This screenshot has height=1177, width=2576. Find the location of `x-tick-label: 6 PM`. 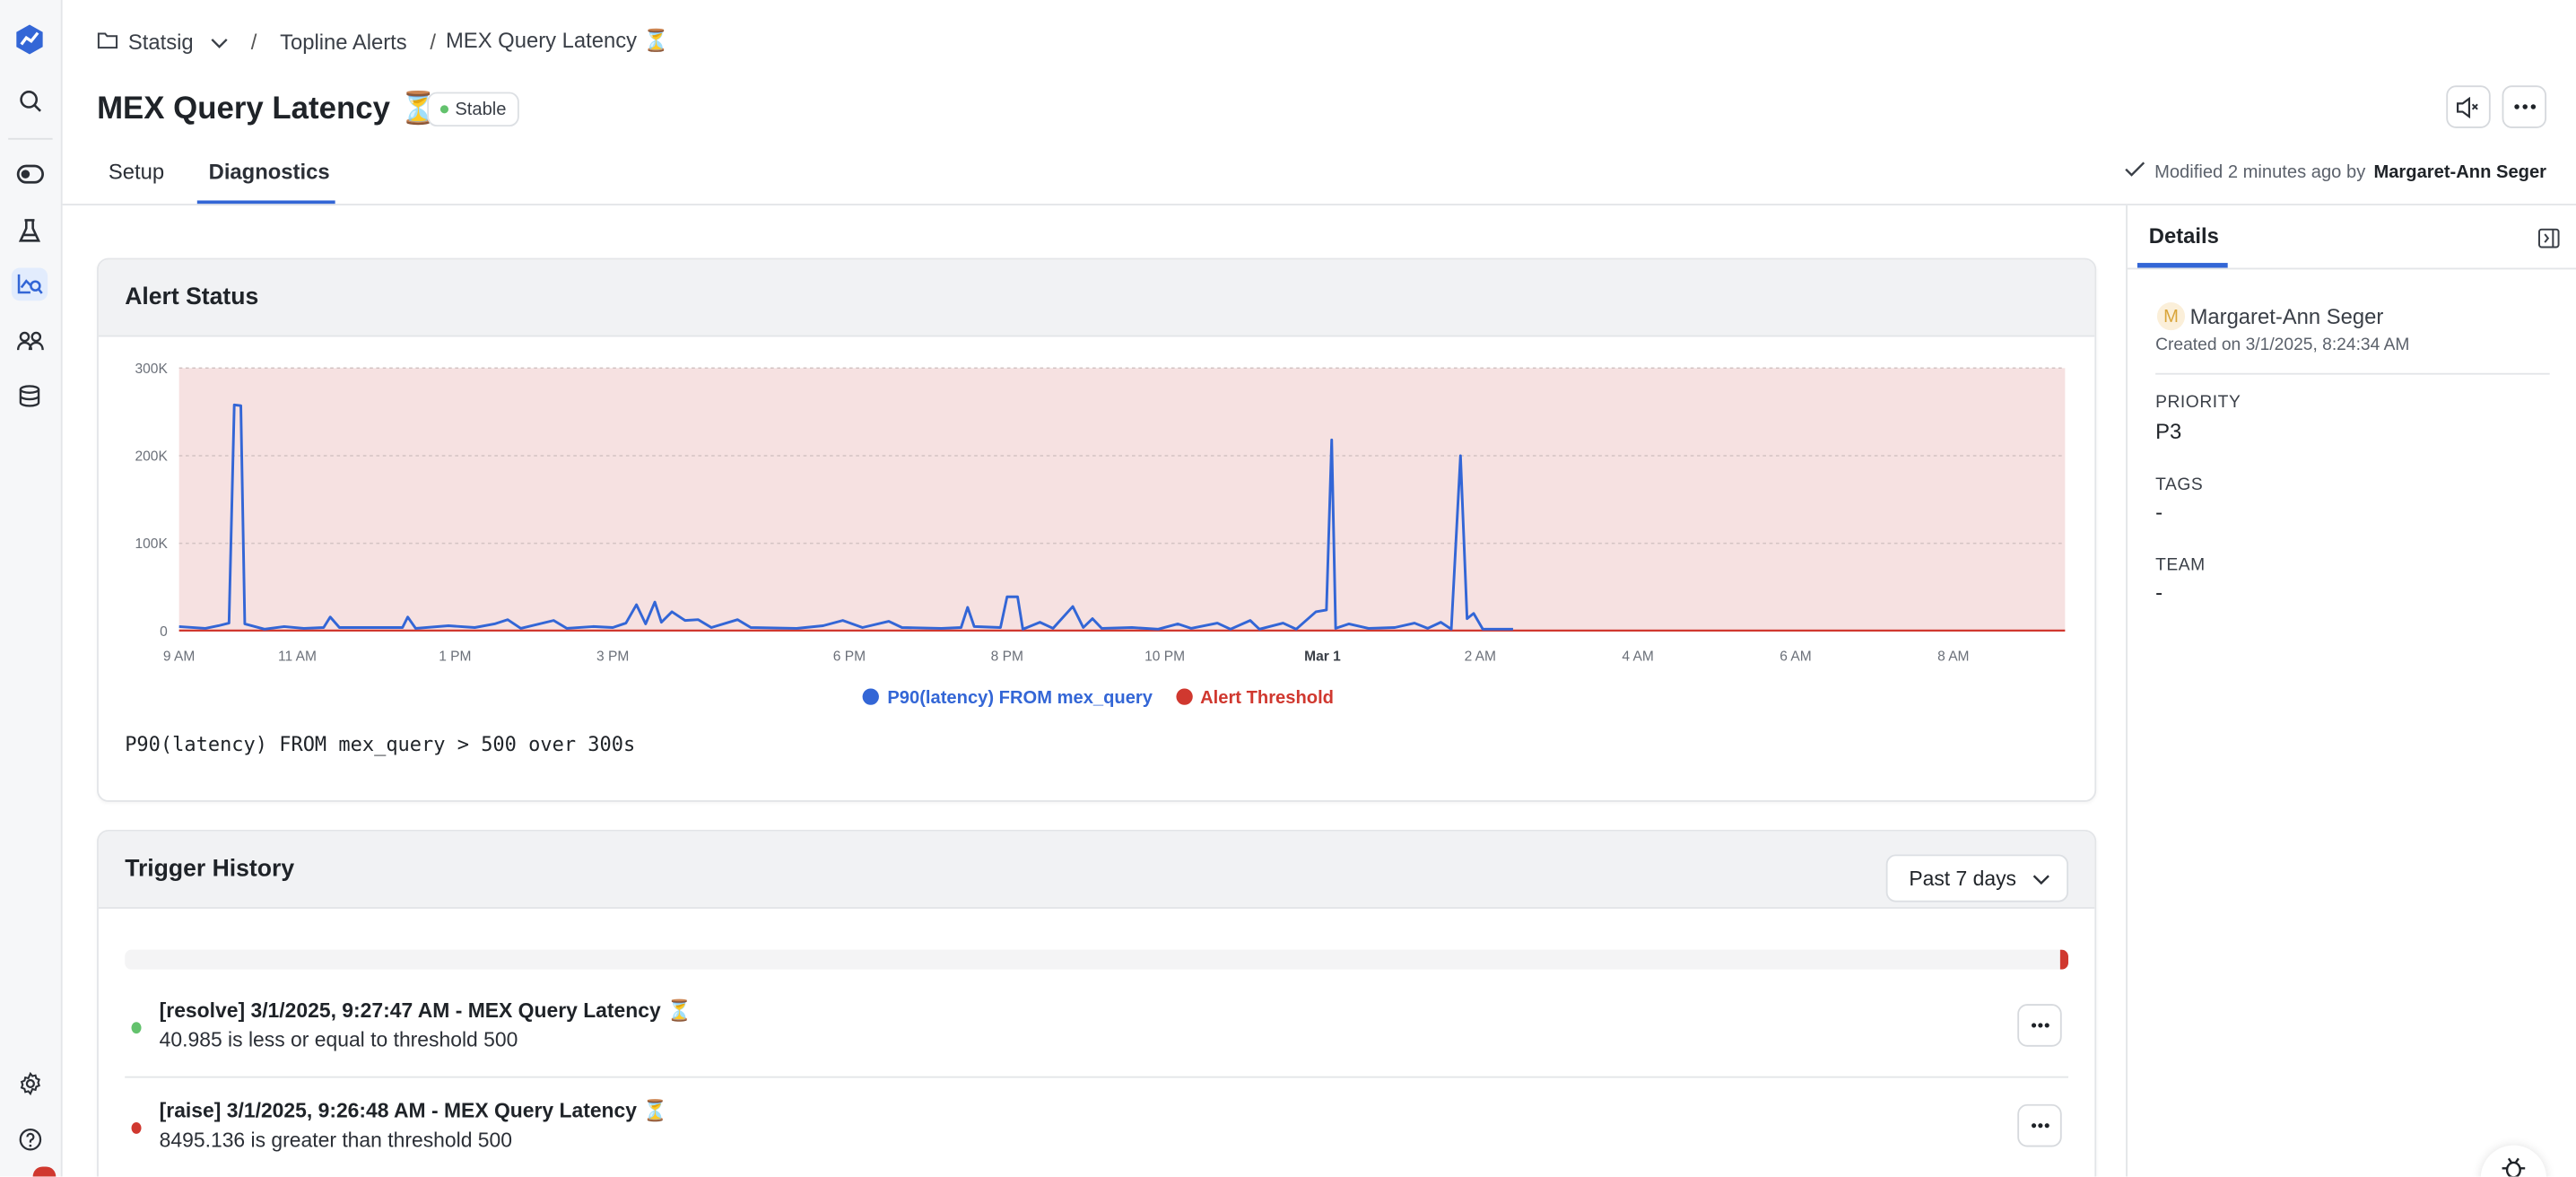

x-tick-label: 6 PM is located at coordinates (849, 656).